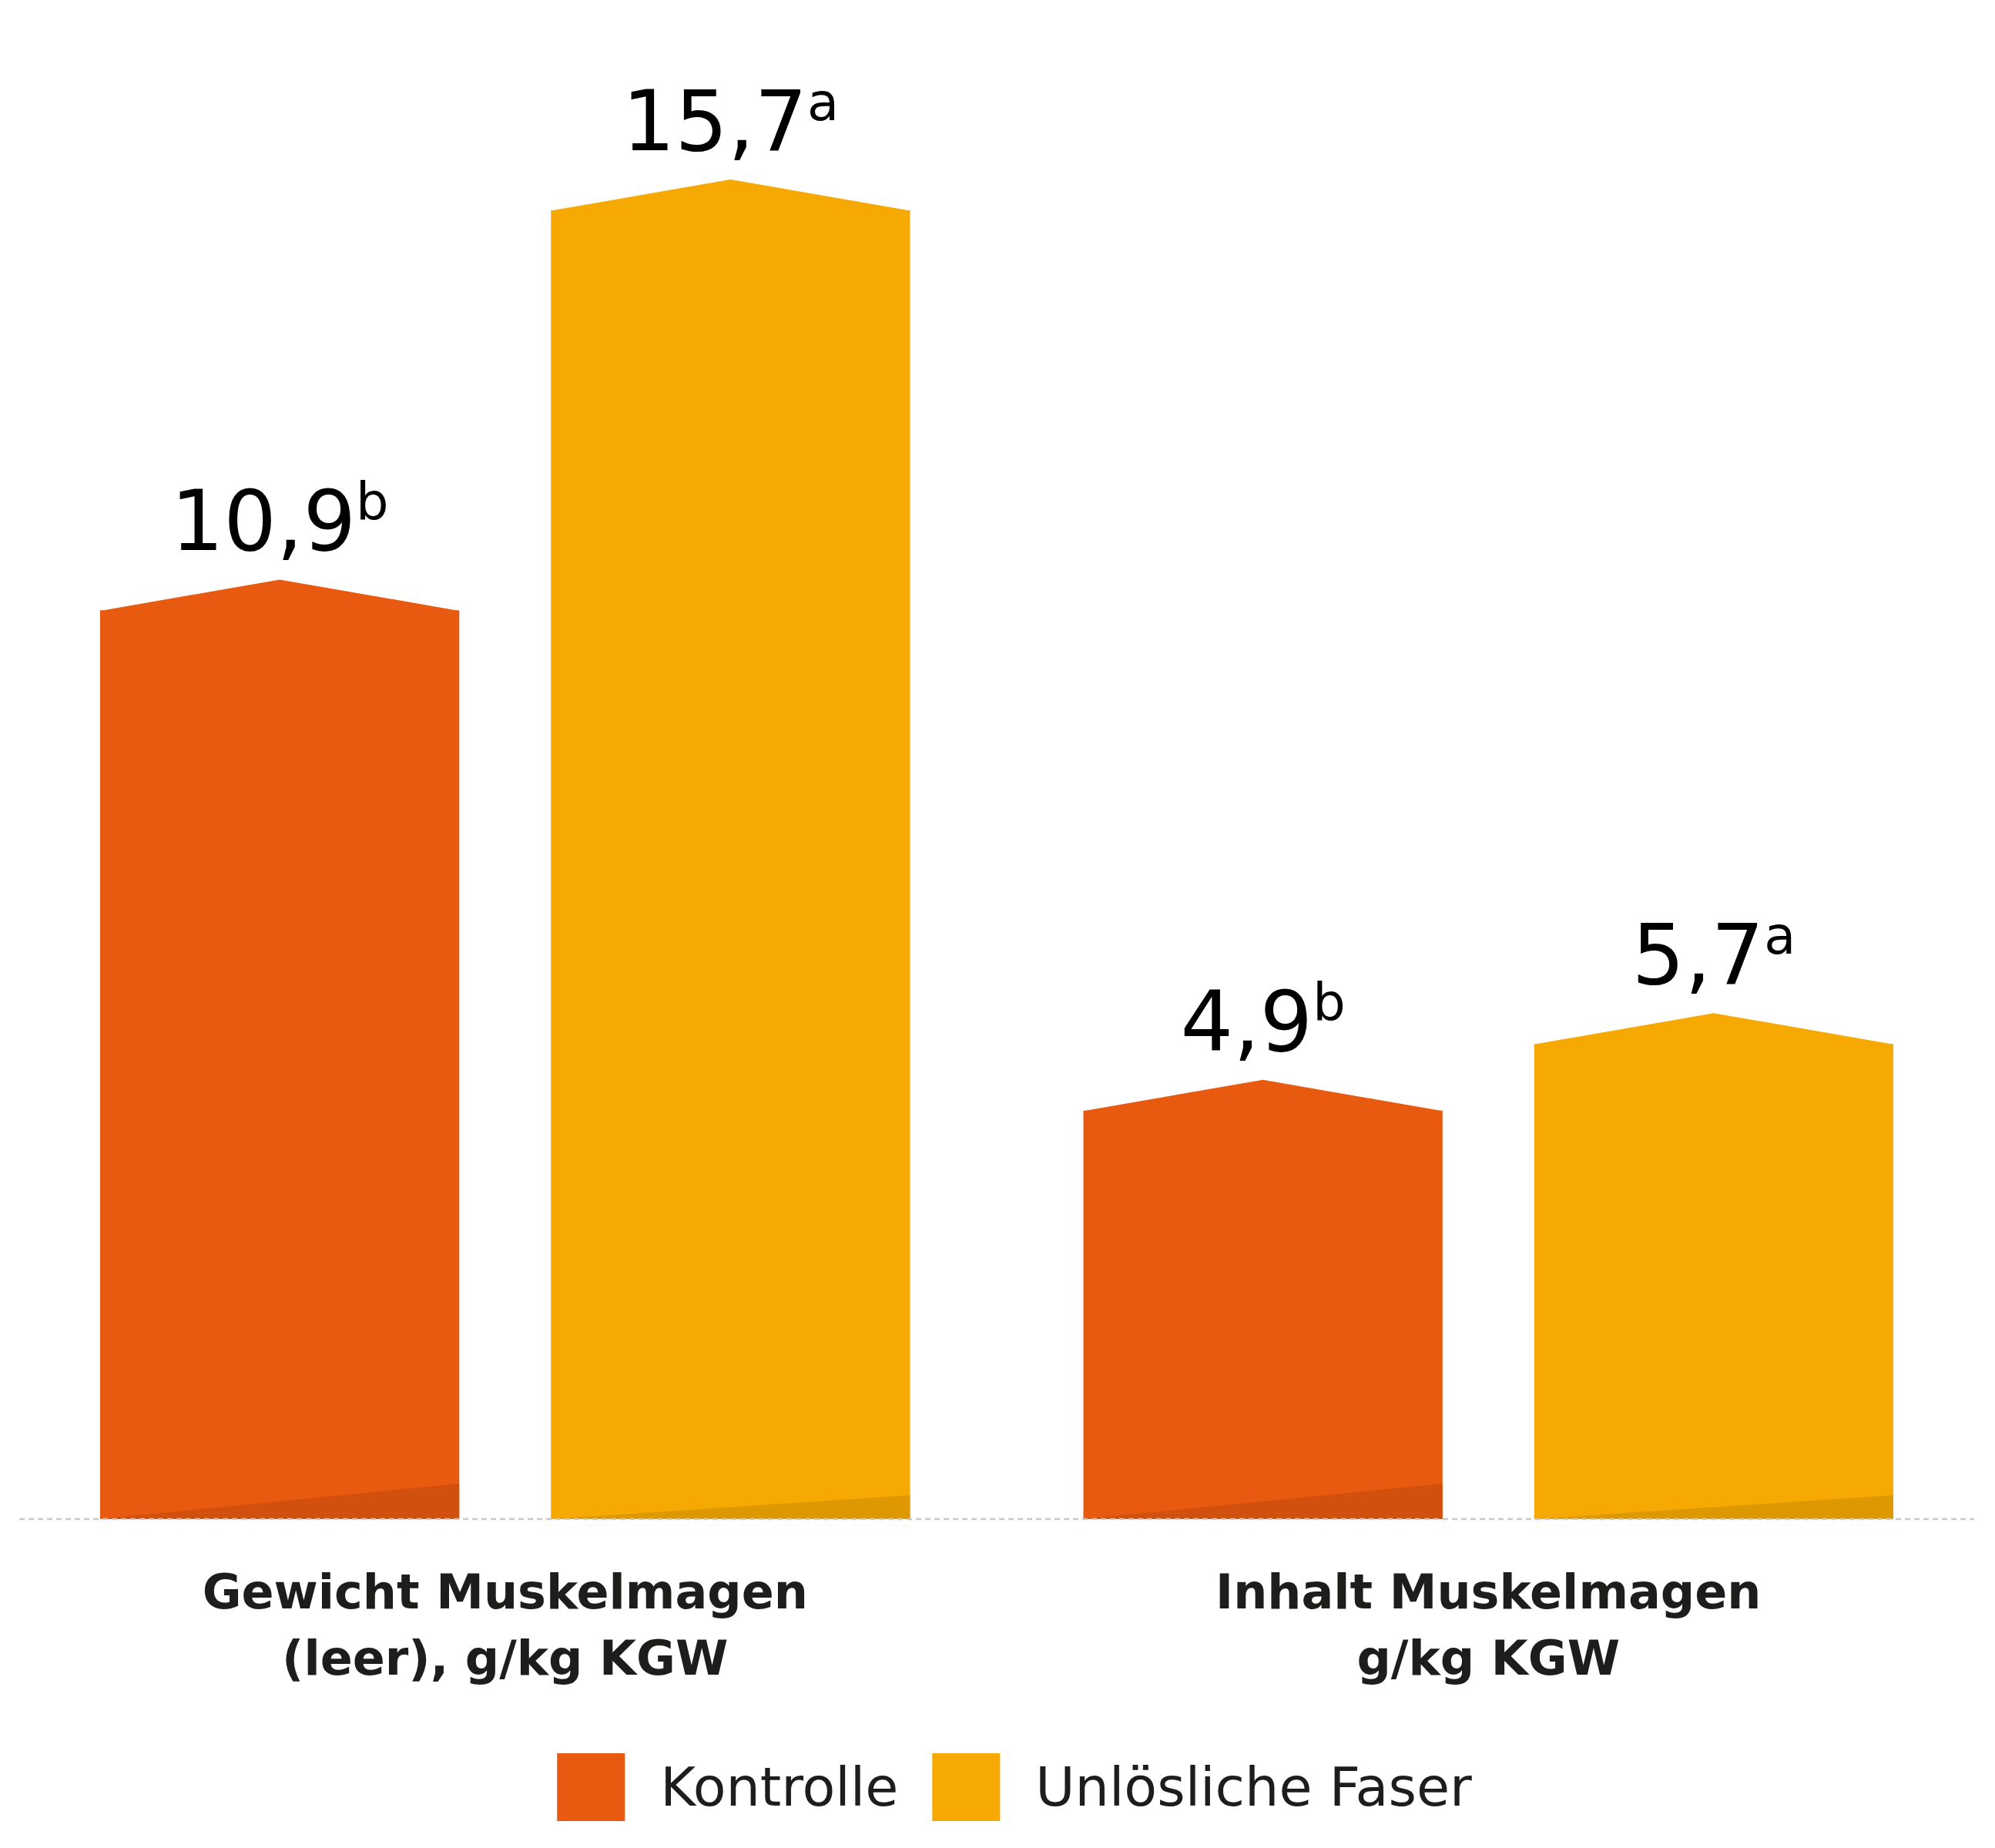  What do you see at coordinates (1254, 1787) in the screenshot?
I see `legend-label: Unlösliche Faser` at bounding box center [1254, 1787].